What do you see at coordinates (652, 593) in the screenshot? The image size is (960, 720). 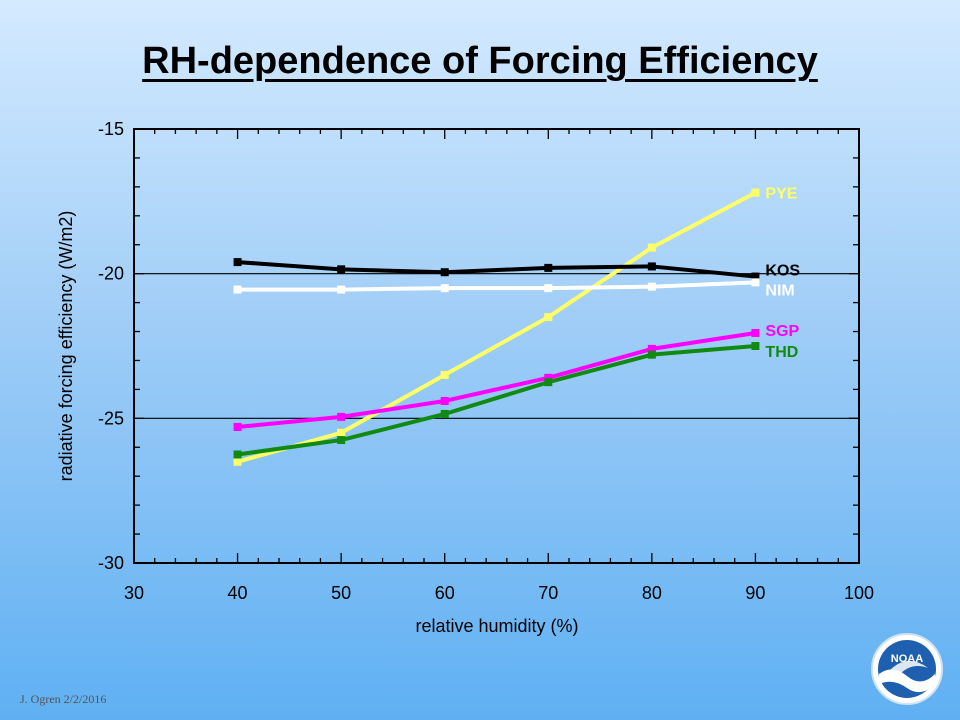 I see `x-tick-label: 80` at bounding box center [652, 593].